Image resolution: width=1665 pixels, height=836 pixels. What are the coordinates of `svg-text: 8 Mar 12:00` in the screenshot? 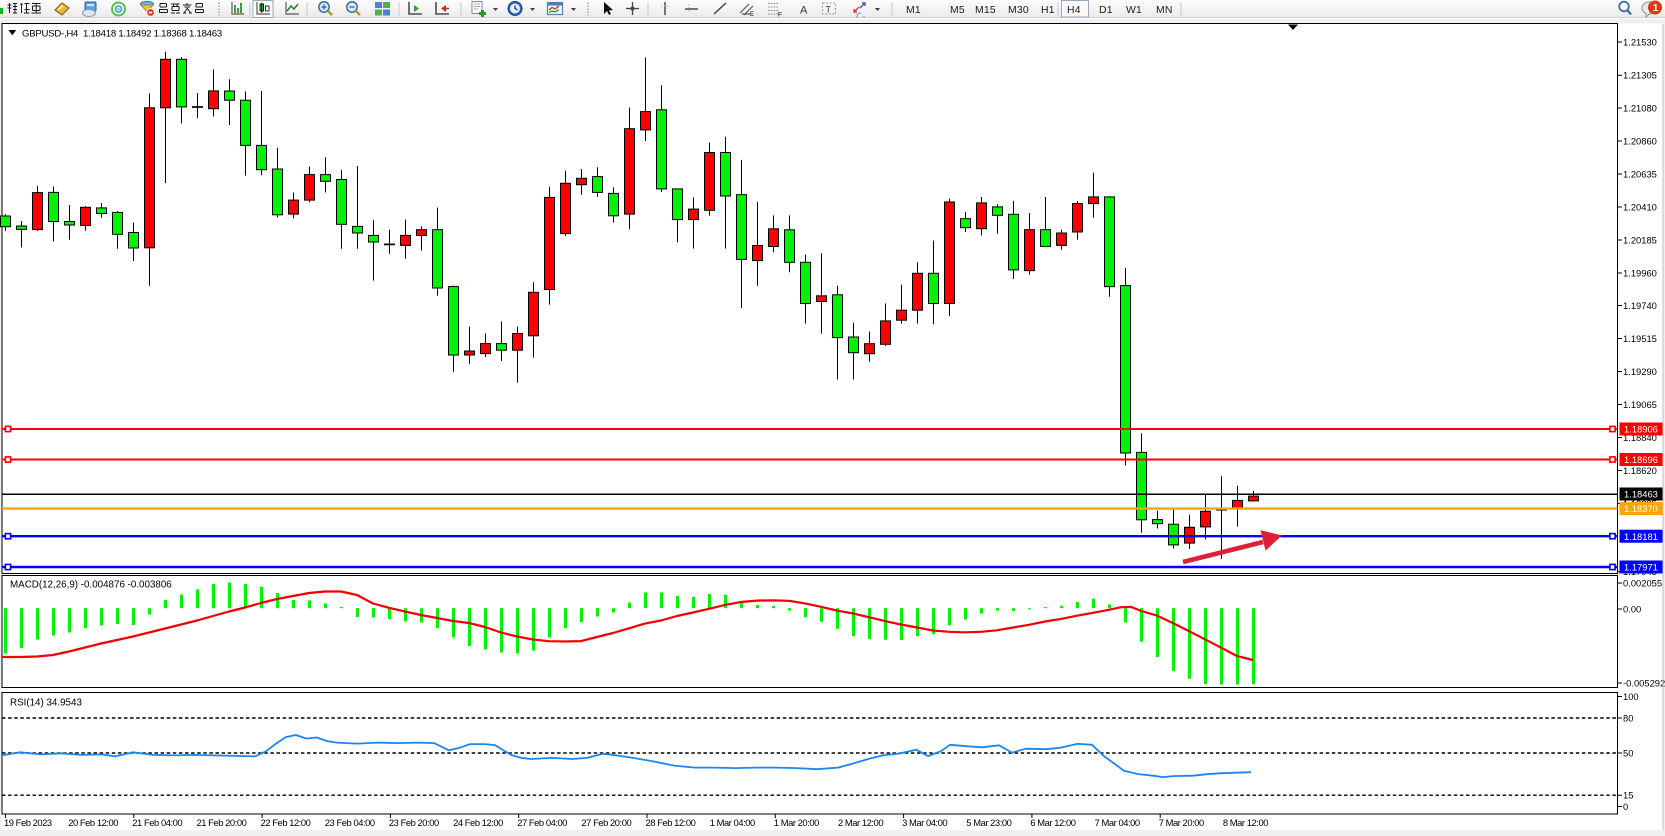 It's located at (1245, 822).